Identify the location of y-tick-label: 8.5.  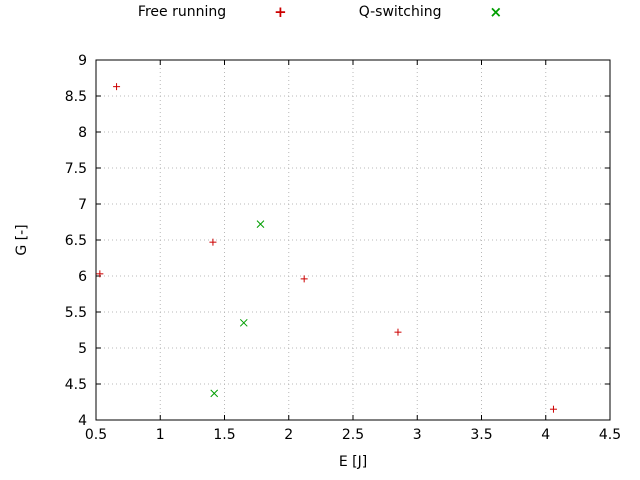
(76, 97).